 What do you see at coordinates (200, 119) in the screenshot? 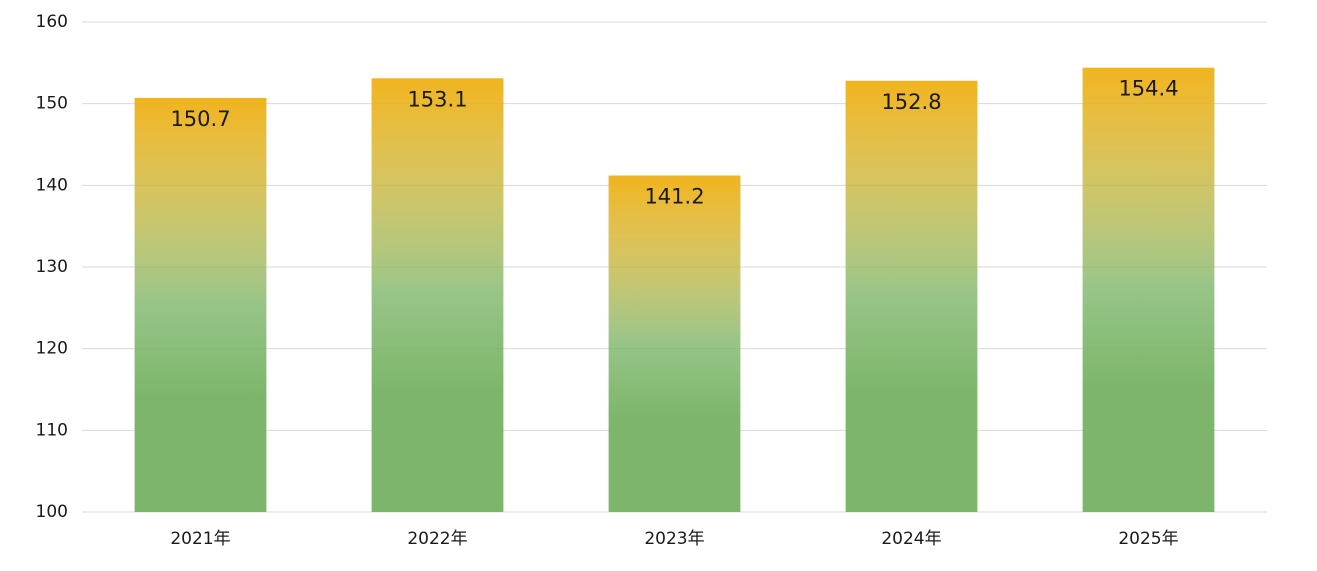
I see `value-label: 150.7` at bounding box center [200, 119].